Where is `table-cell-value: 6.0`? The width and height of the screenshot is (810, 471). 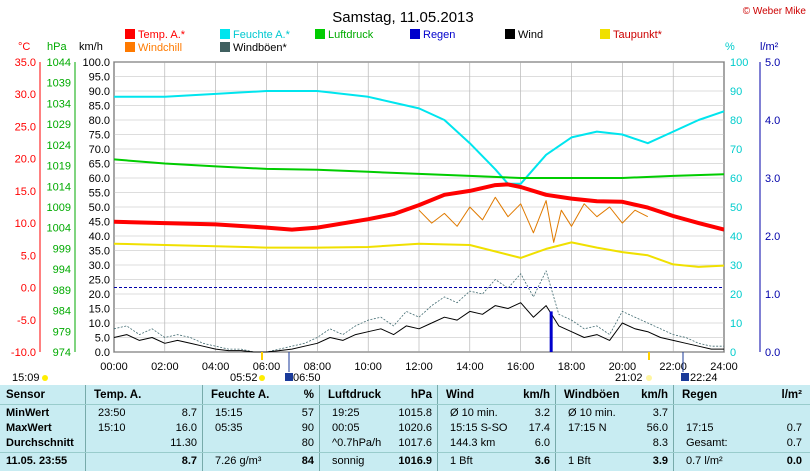
table-cell-value: 6.0 is located at coordinates (542, 443).